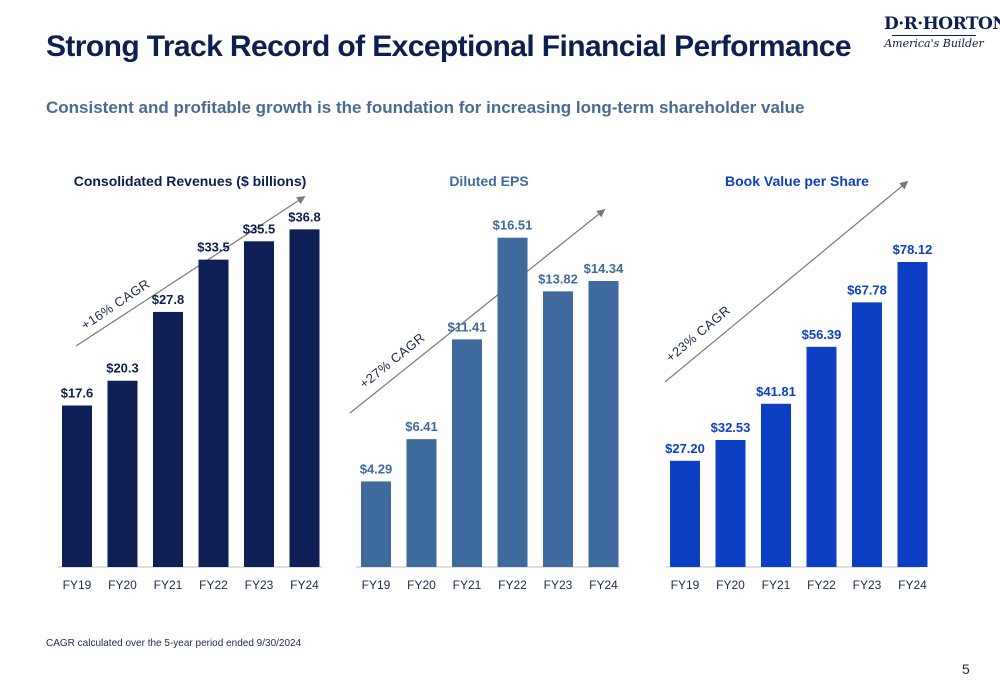 This screenshot has height=685, width=1000. Describe the element at coordinates (731, 427) in the screenshot. I see `book-value-data-label: $32.53` at that location.